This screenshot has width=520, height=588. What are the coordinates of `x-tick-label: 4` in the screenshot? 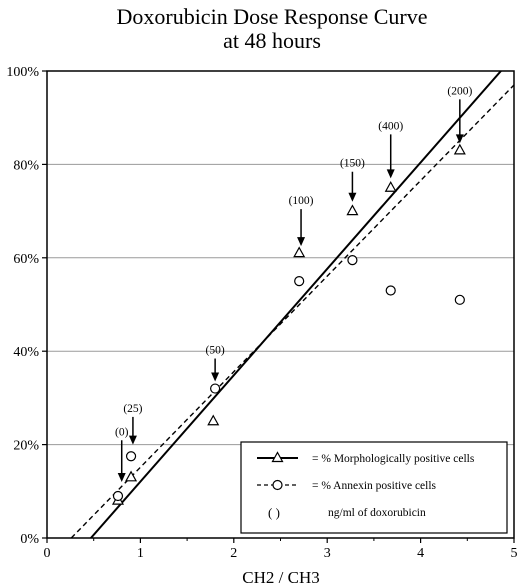 It's located at (420, 553).